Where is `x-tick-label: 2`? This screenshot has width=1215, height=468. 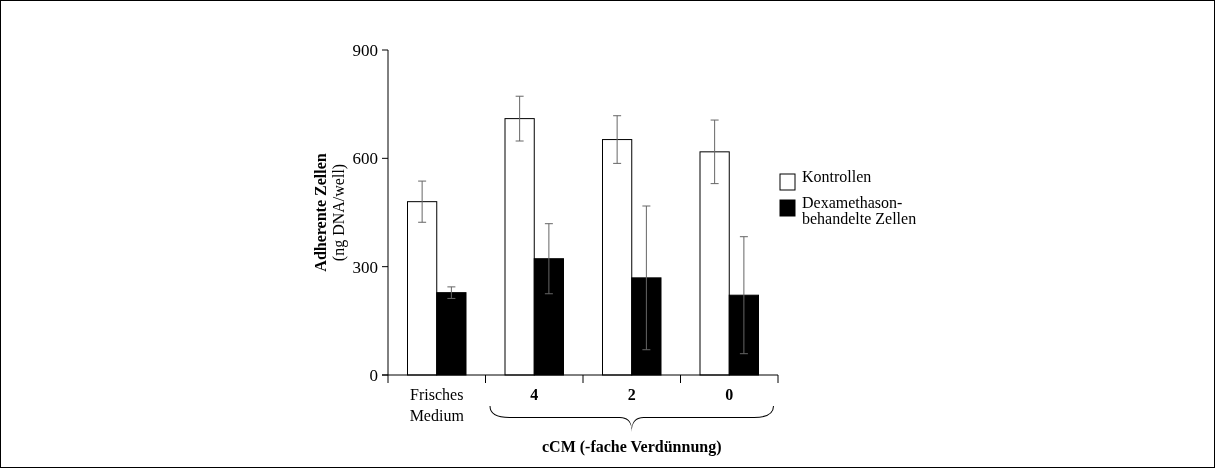
x-tick-label: 2 is located at coordinates (631, 394).